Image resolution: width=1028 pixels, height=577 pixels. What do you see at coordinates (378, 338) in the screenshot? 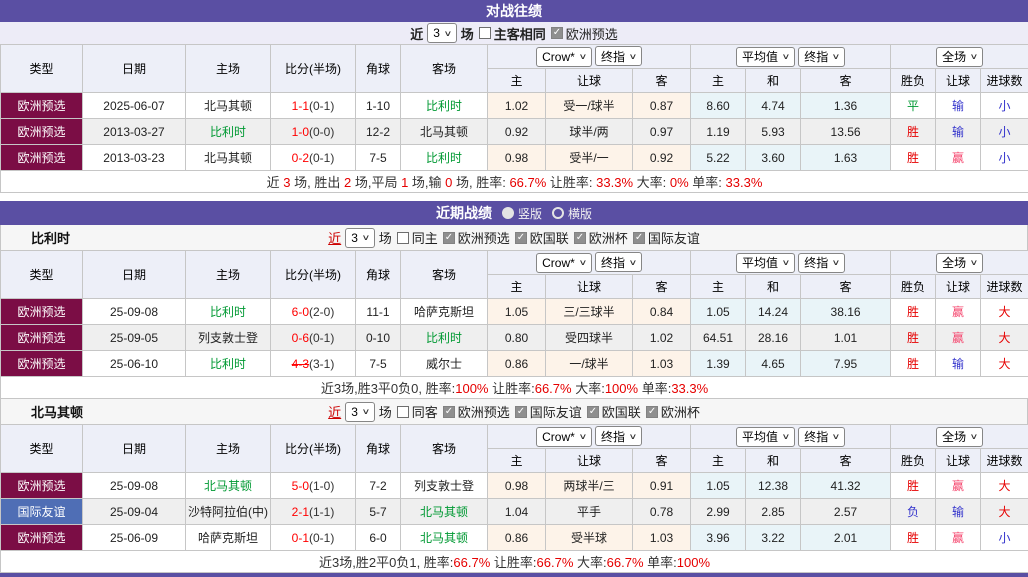
I see `corners-cell: 0-10` at bounding box center [378, 338].